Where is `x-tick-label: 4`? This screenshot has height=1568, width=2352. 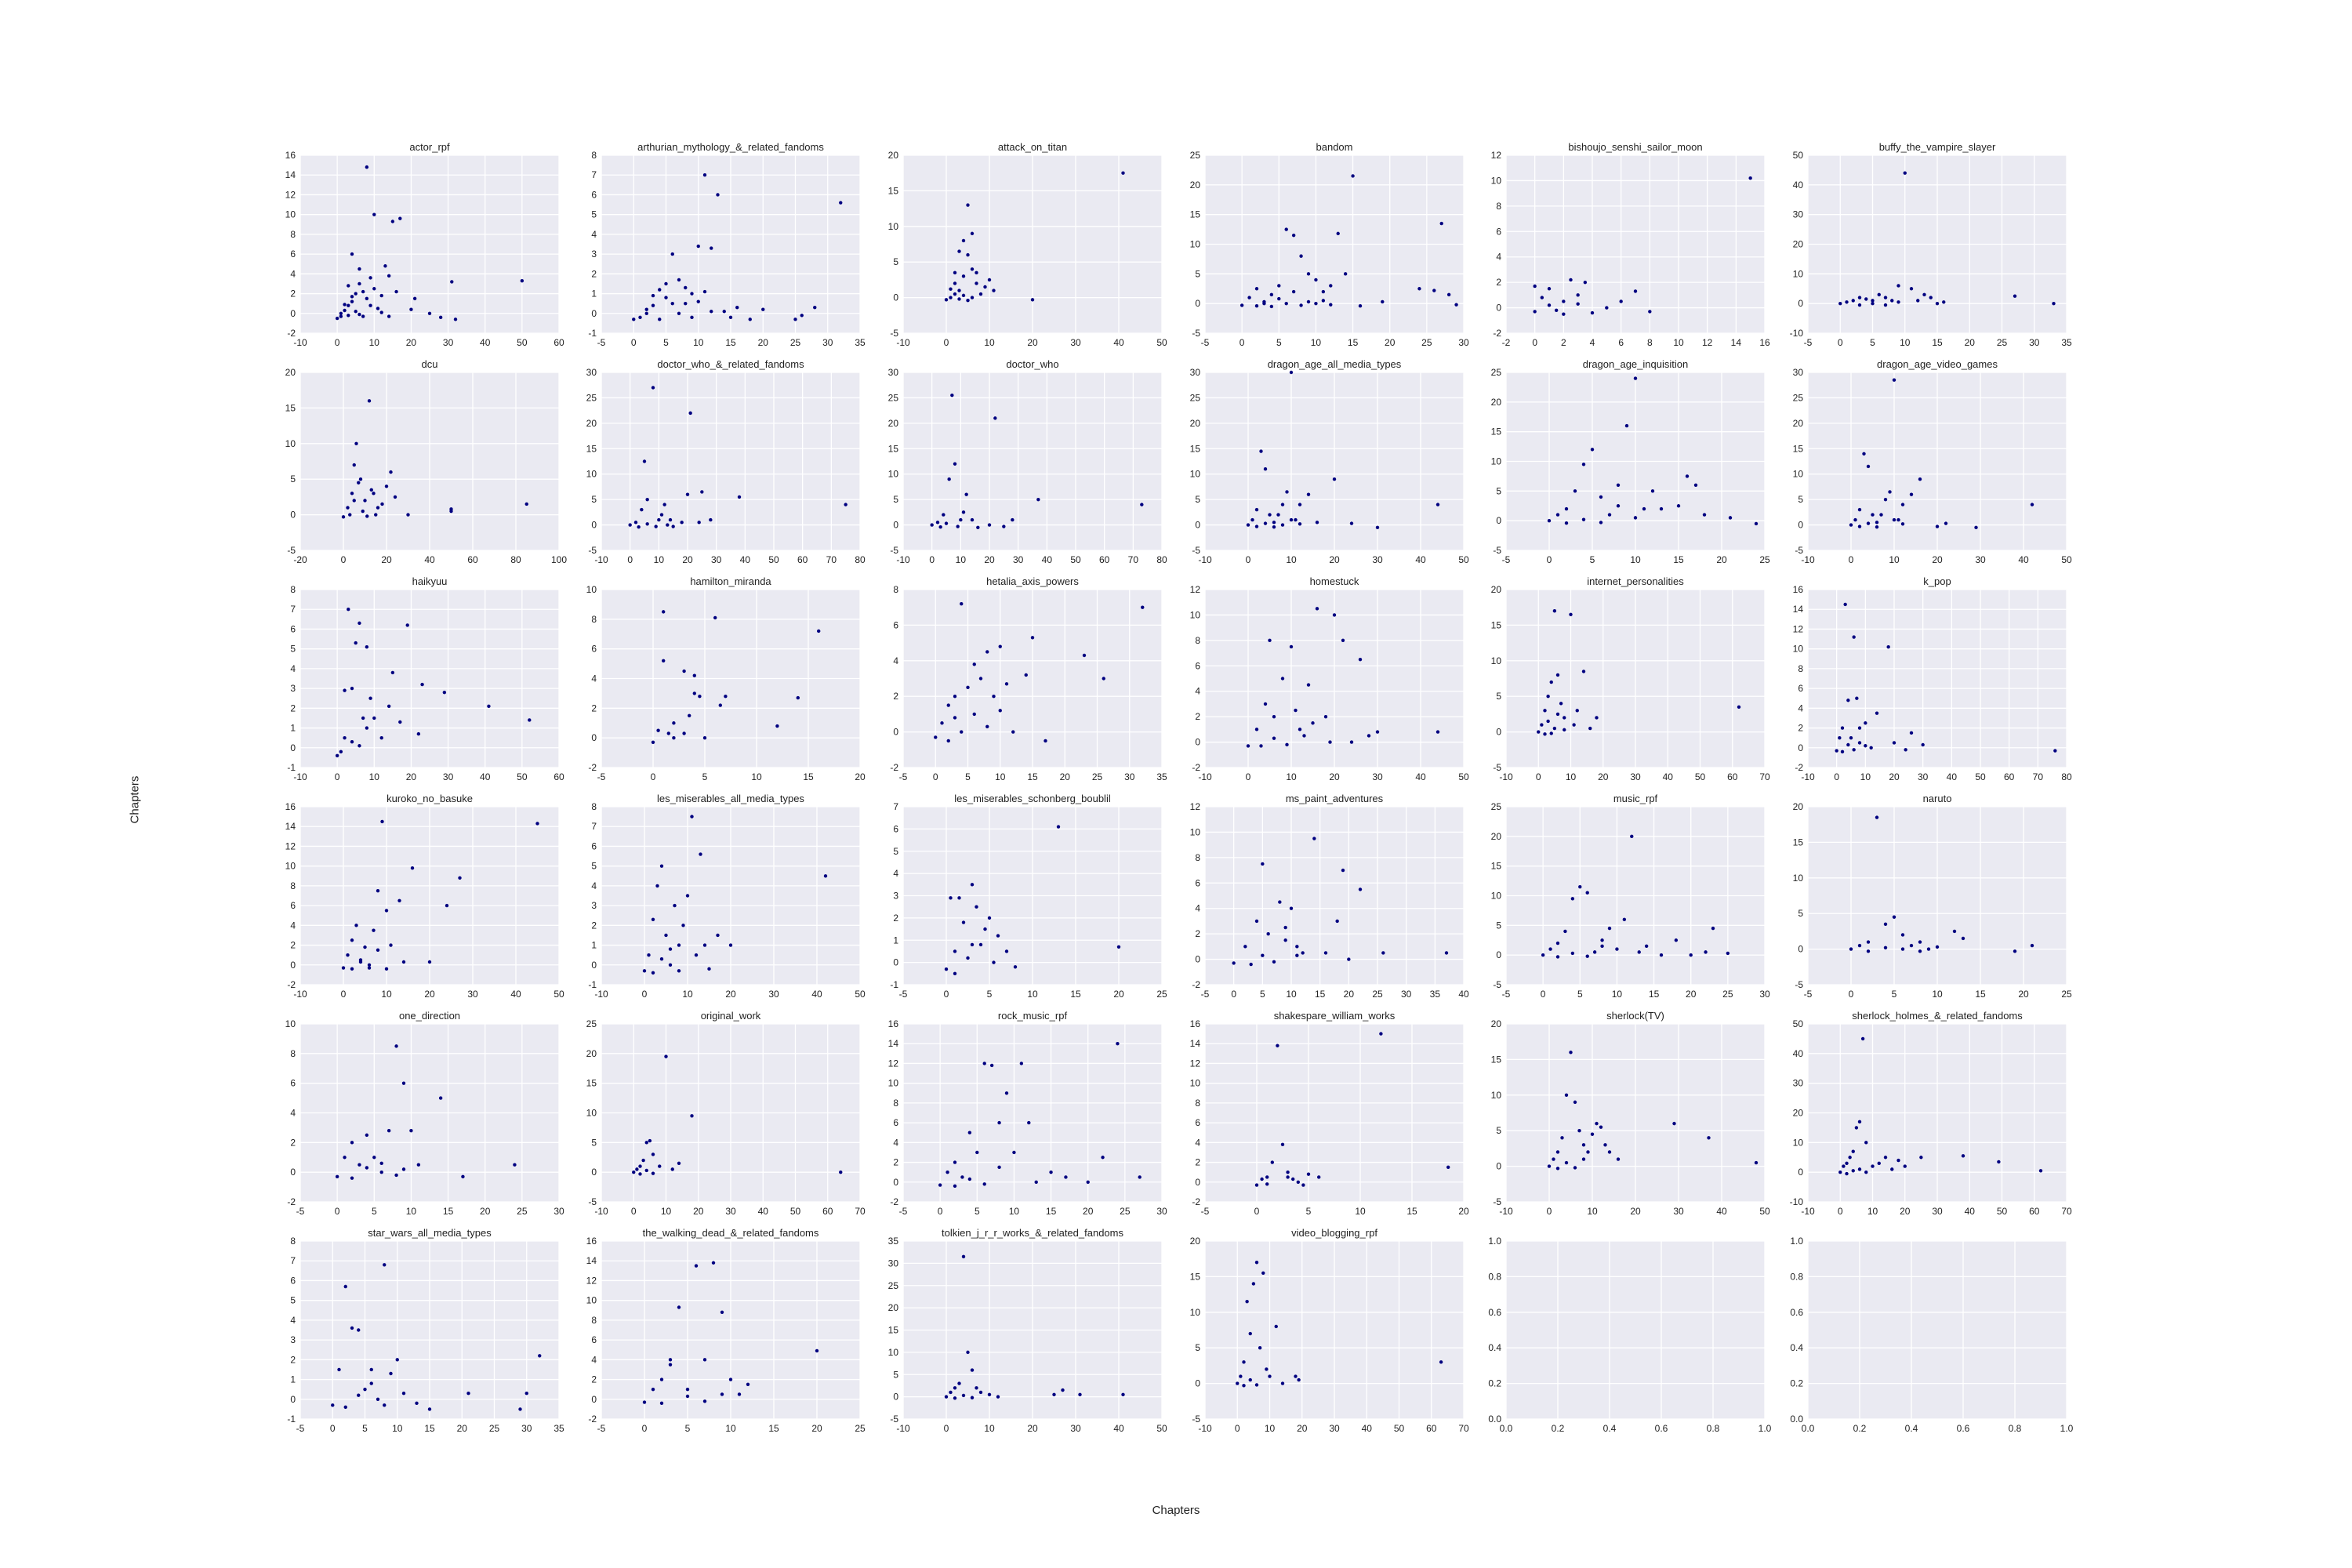
x-tick-label: 4 is located at coordinates (1592, 342).